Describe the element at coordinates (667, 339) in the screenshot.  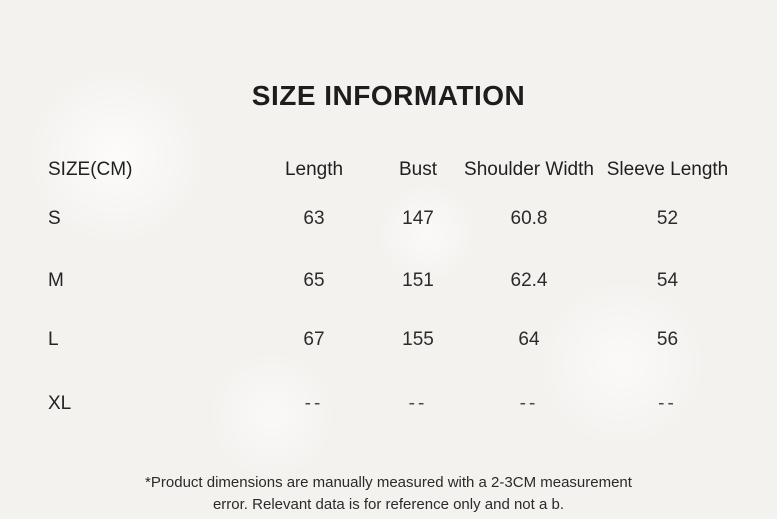
I see `sleeve-length-value: 56` at that location.